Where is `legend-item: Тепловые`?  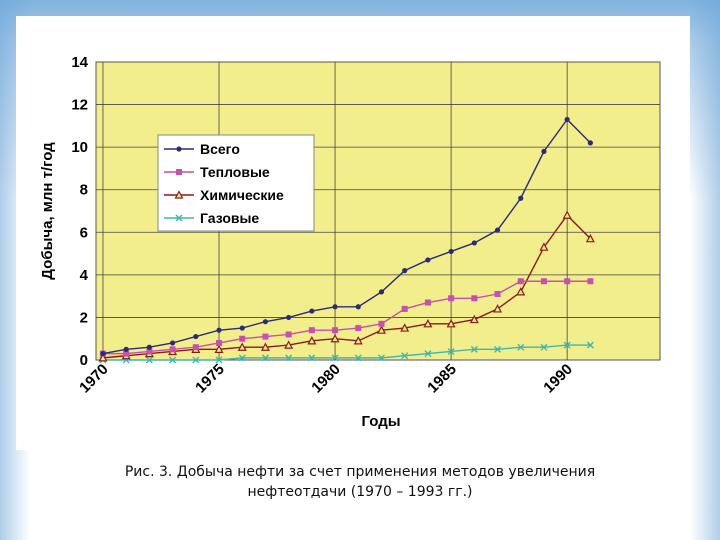
legend-item: Тепловые is located at coordinates (217, 172).